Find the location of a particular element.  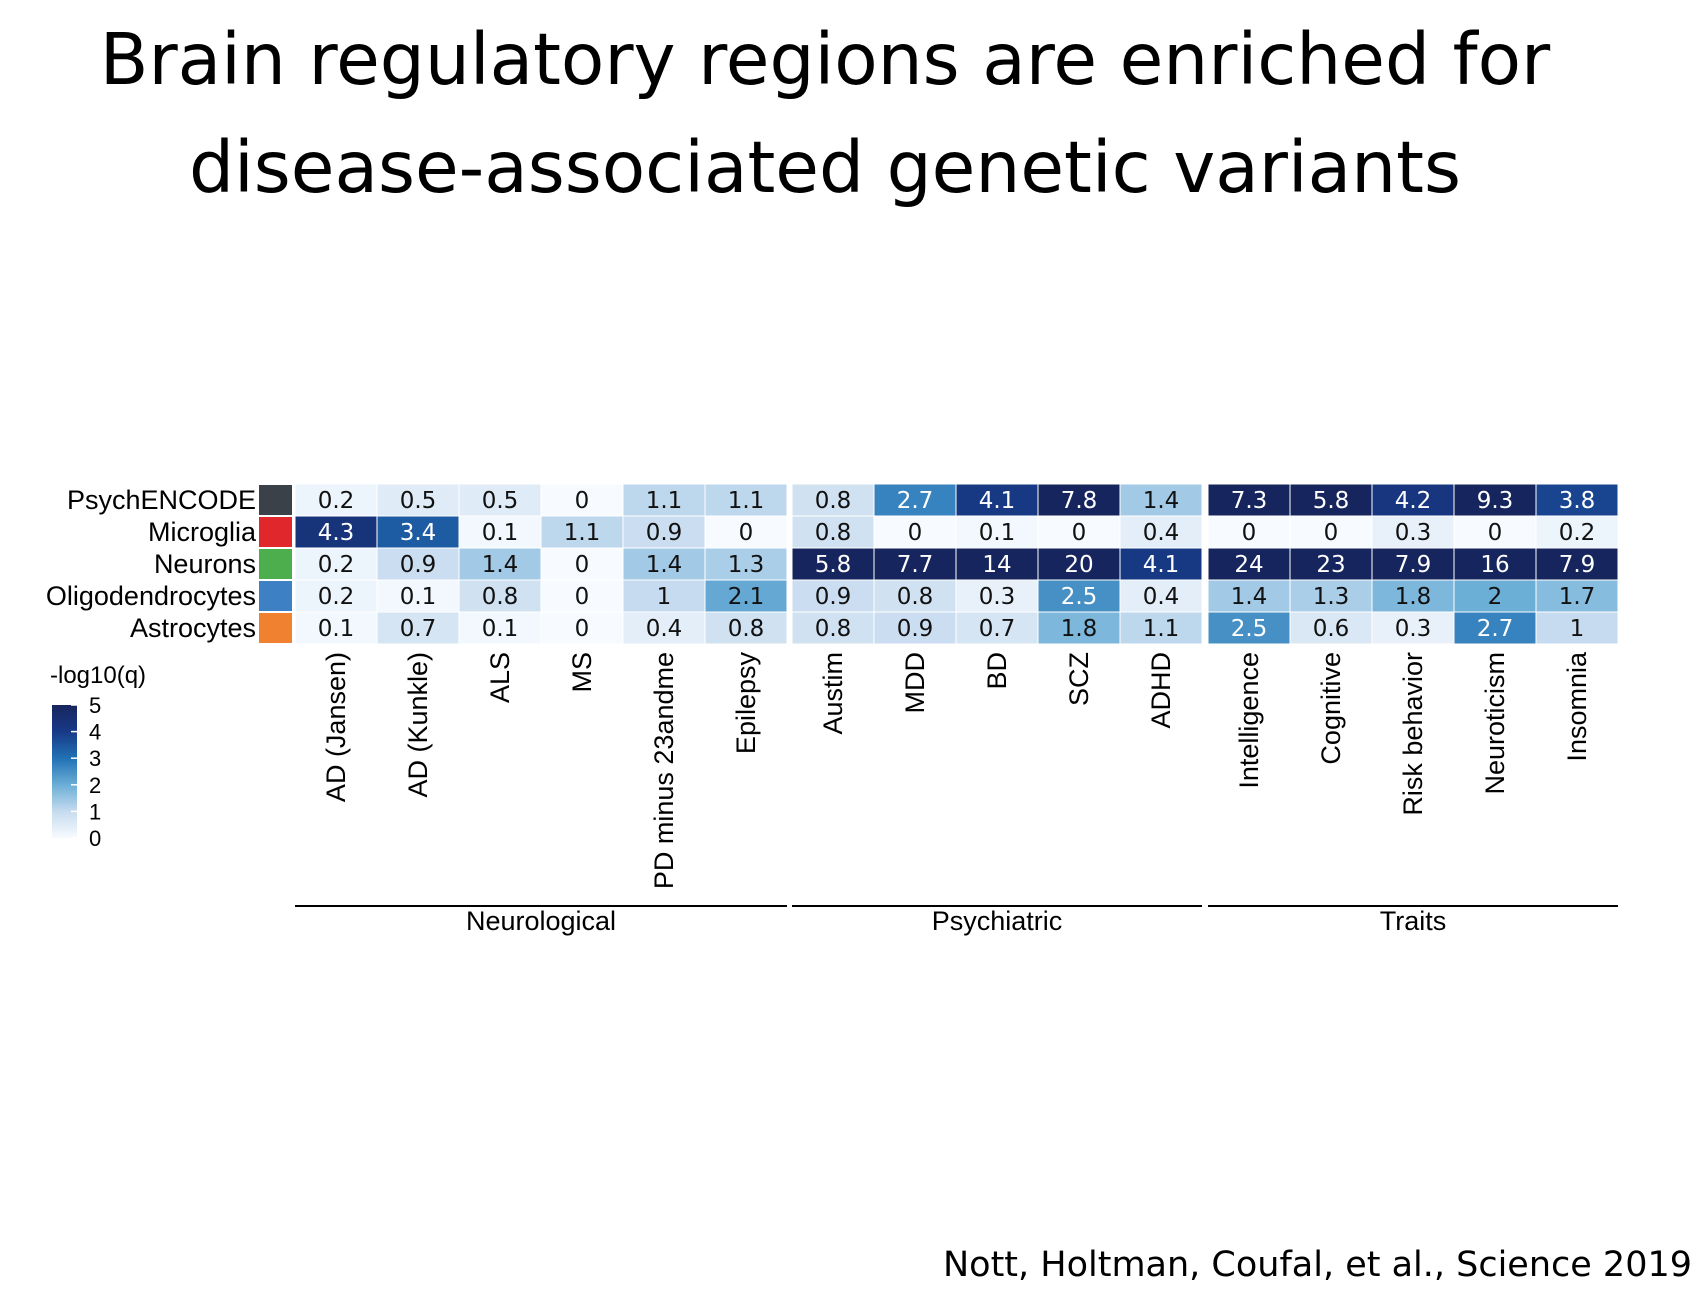

group-label: Traits is located at coordinates (1413, 921).